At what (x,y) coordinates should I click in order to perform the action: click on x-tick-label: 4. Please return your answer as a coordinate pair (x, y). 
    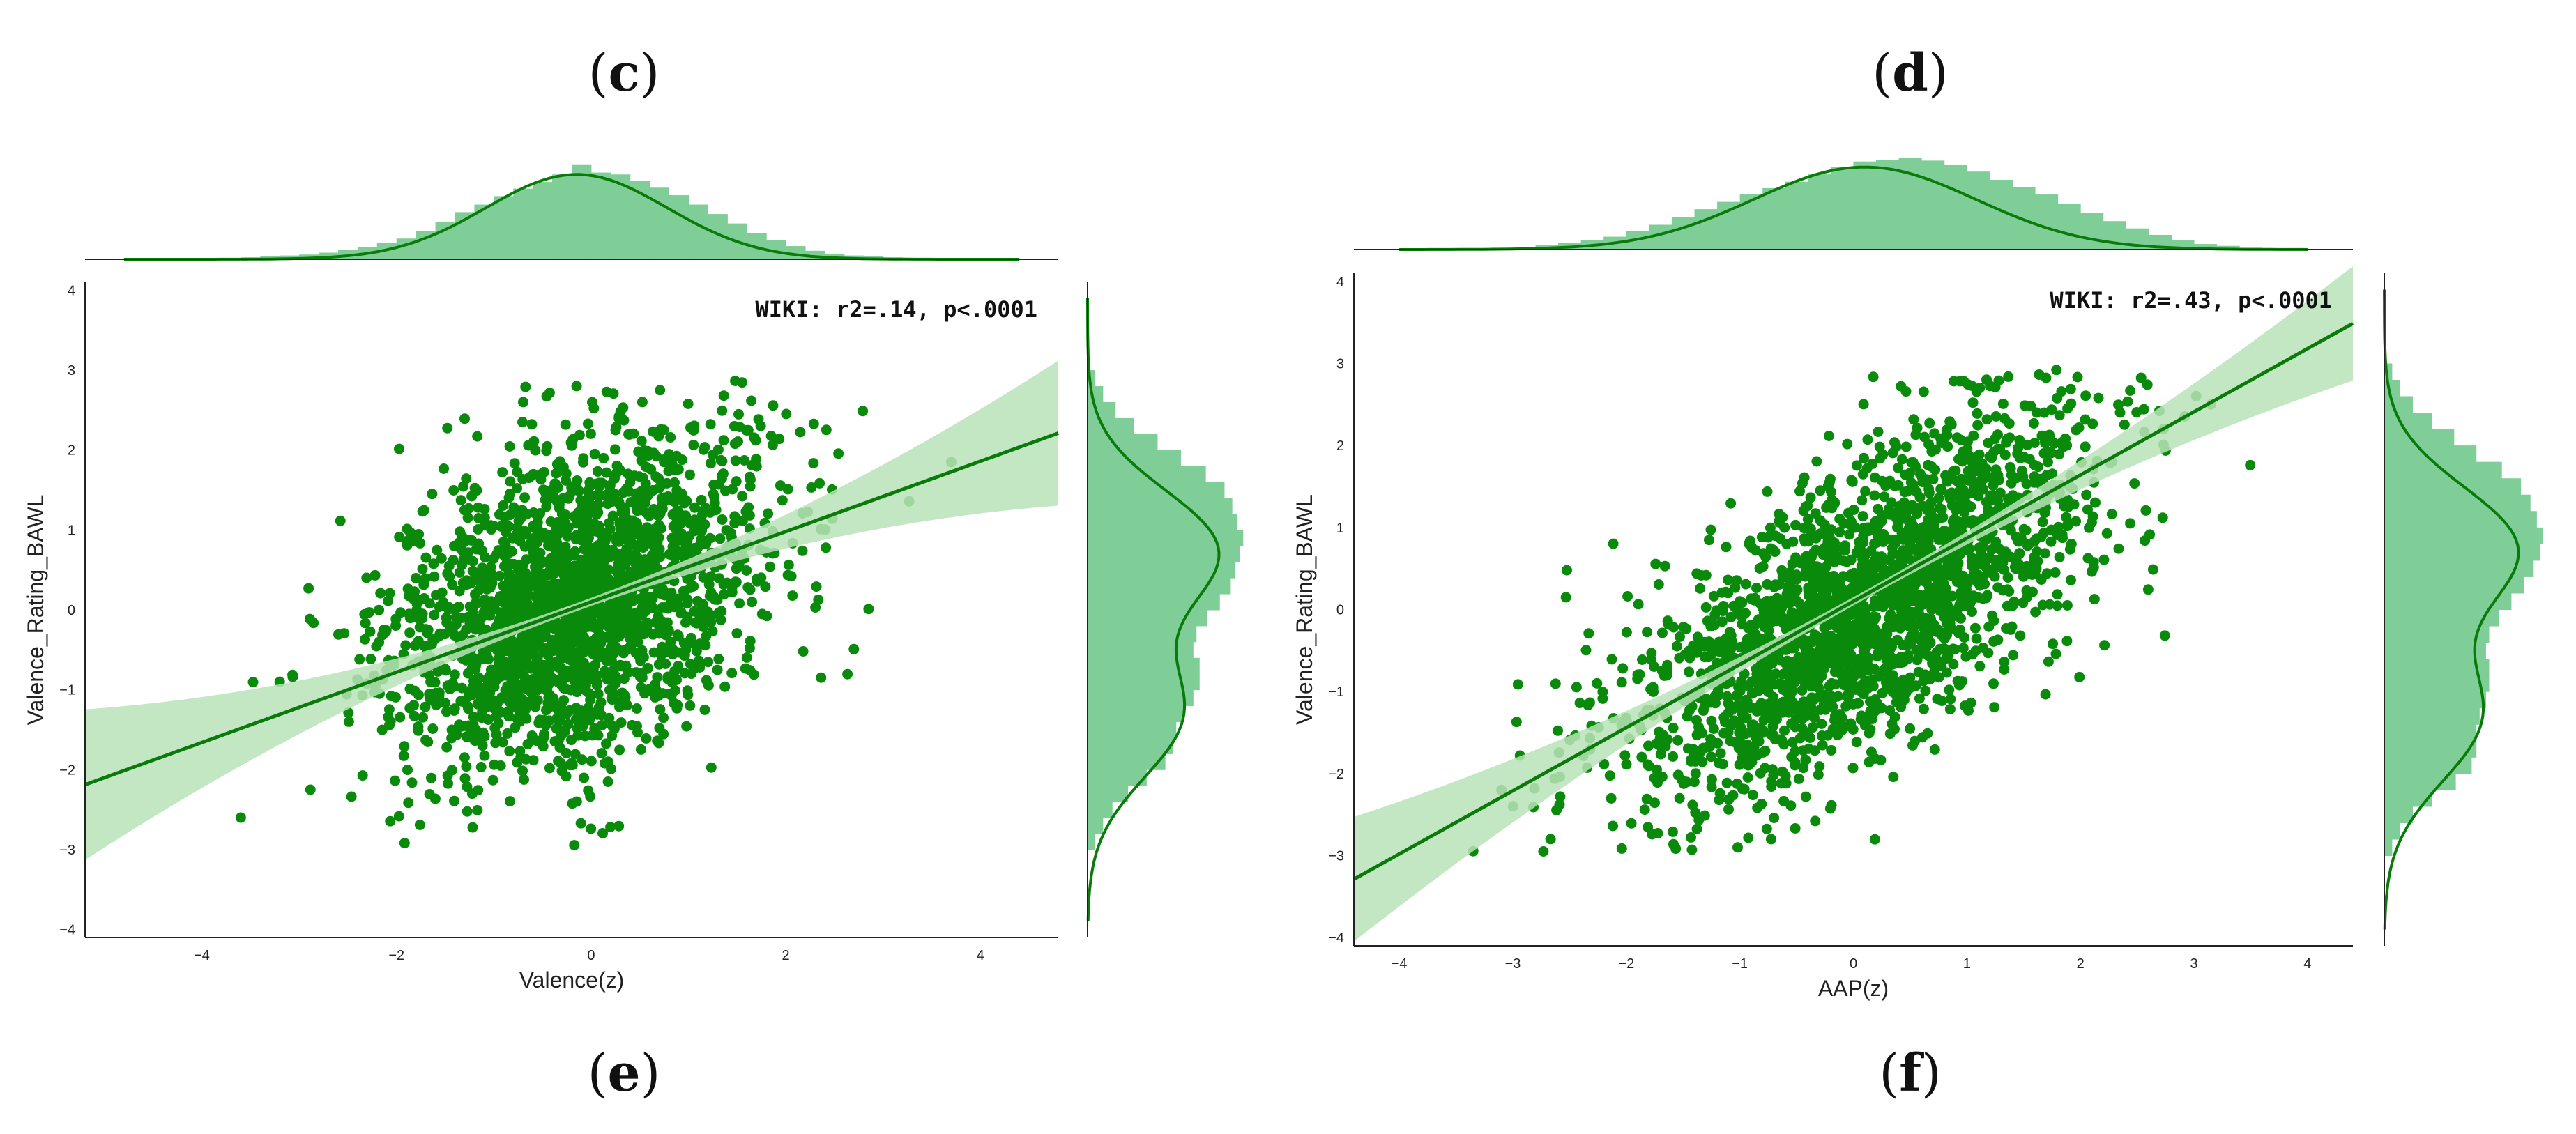
    Looking at the image, I should click on (2307, 964).